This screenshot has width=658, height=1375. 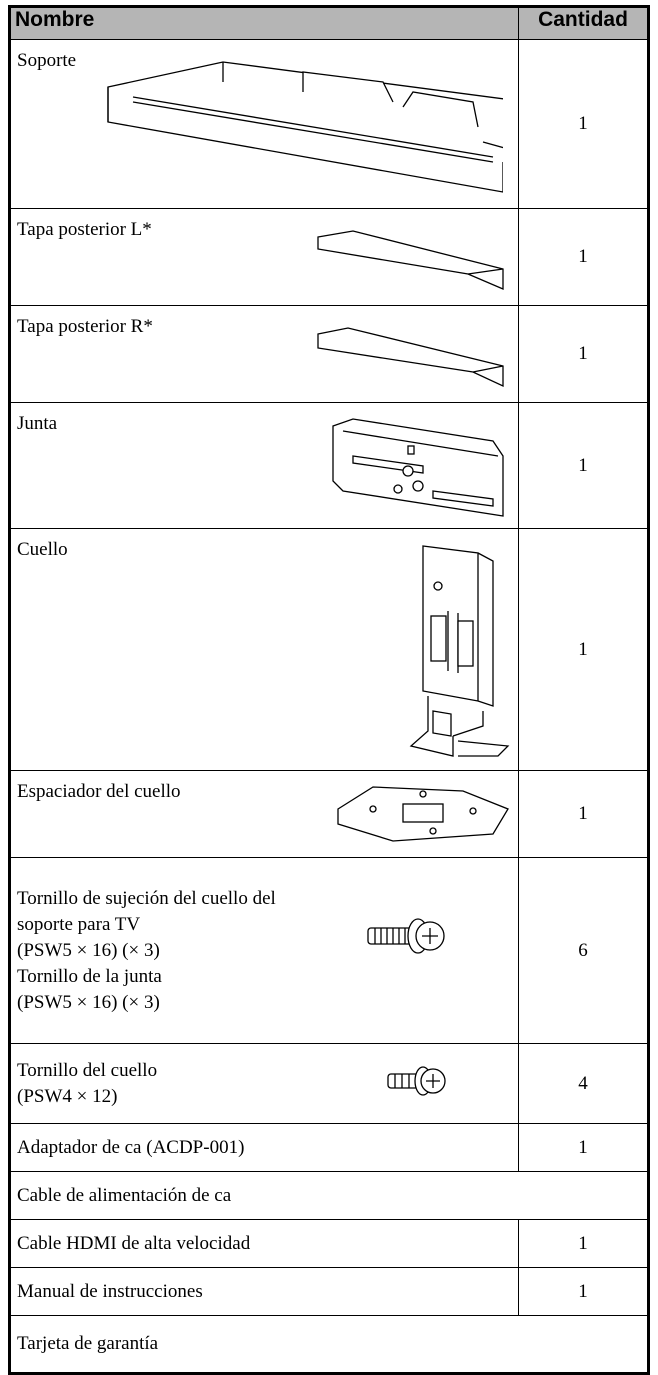 I want to click on name-cell: Soporte, so click(x=264, y=124).